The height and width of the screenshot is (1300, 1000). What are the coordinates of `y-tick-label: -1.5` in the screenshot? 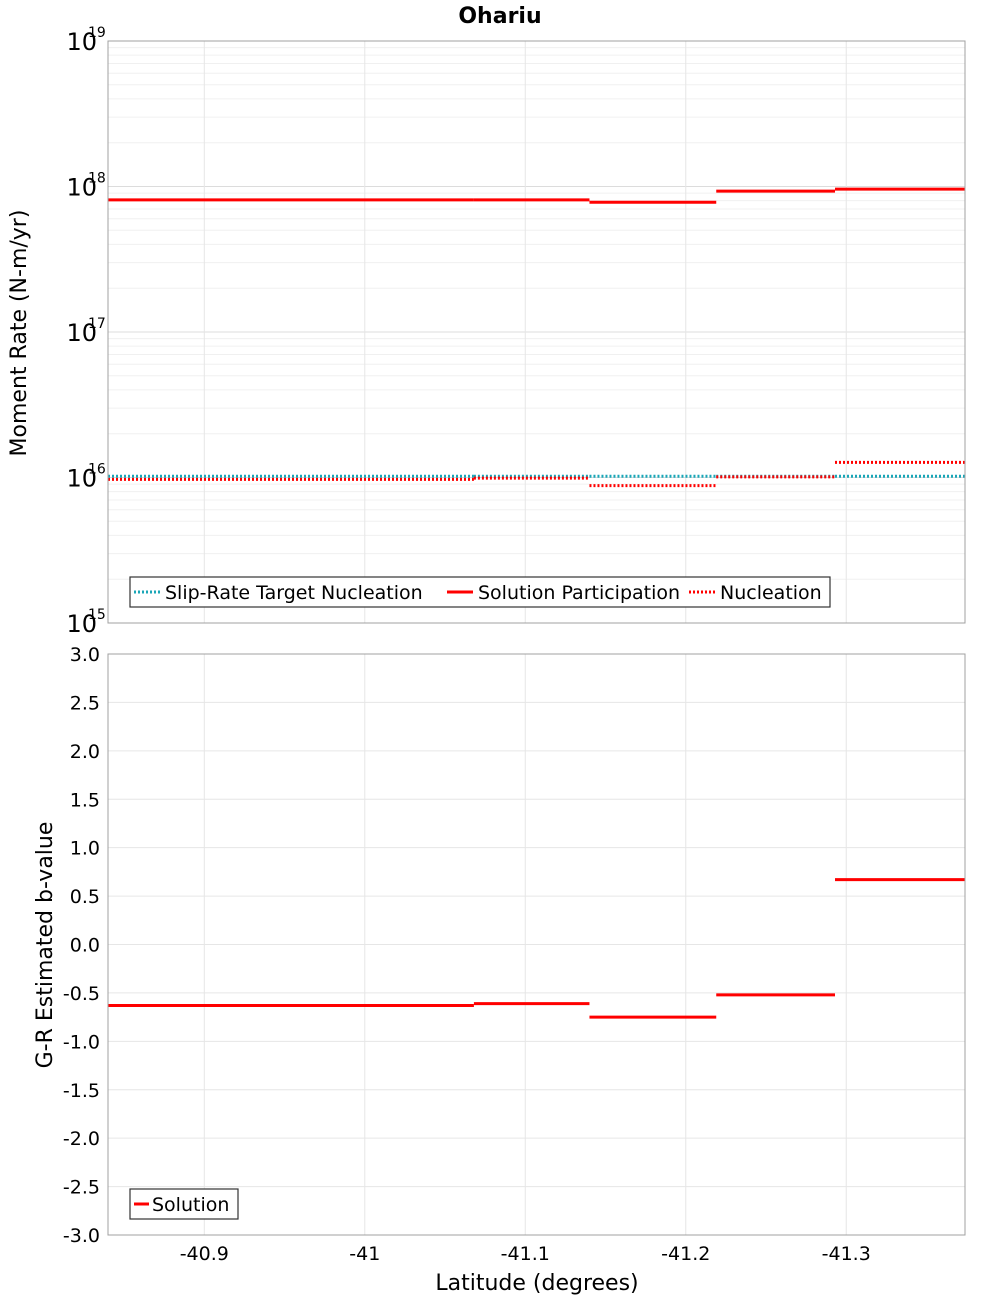 It's located at (81, 1091).